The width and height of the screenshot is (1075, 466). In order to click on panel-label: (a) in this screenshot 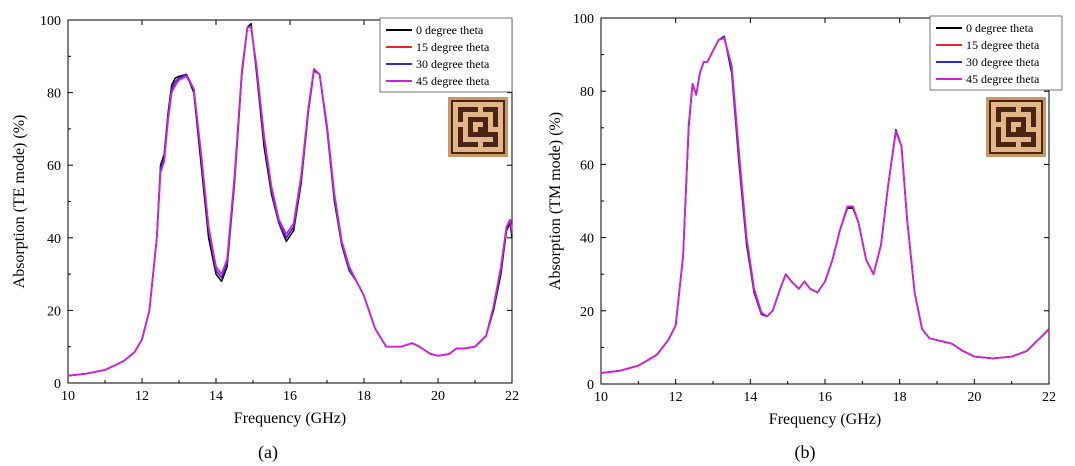, I will do `click(268, 452)`.